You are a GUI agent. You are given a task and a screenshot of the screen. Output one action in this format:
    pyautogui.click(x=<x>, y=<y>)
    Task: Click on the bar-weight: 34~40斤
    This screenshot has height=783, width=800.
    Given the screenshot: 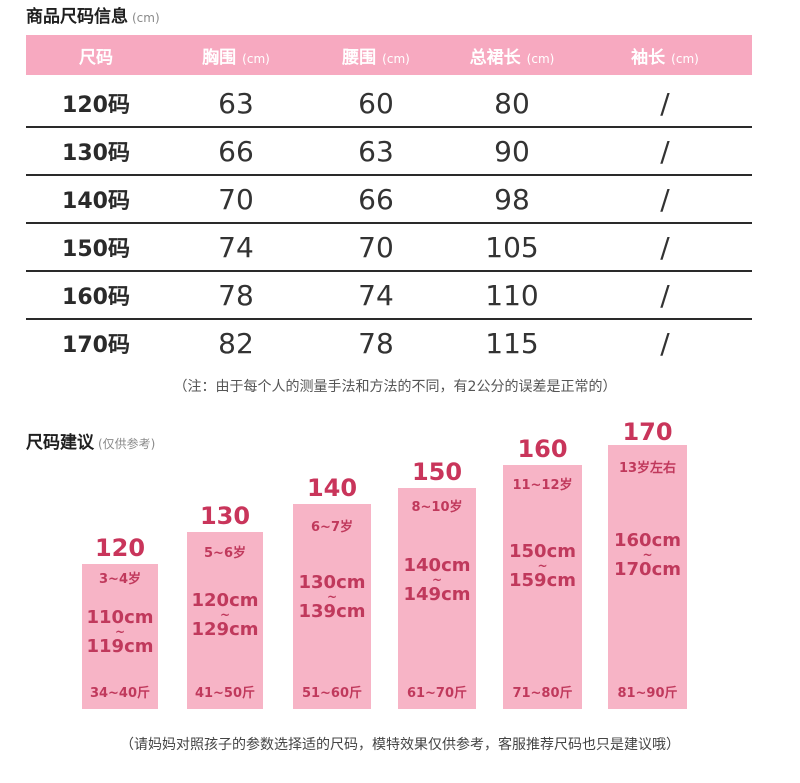 What is the action you would take?
    pyautogui.click(x=120, y=693)
    